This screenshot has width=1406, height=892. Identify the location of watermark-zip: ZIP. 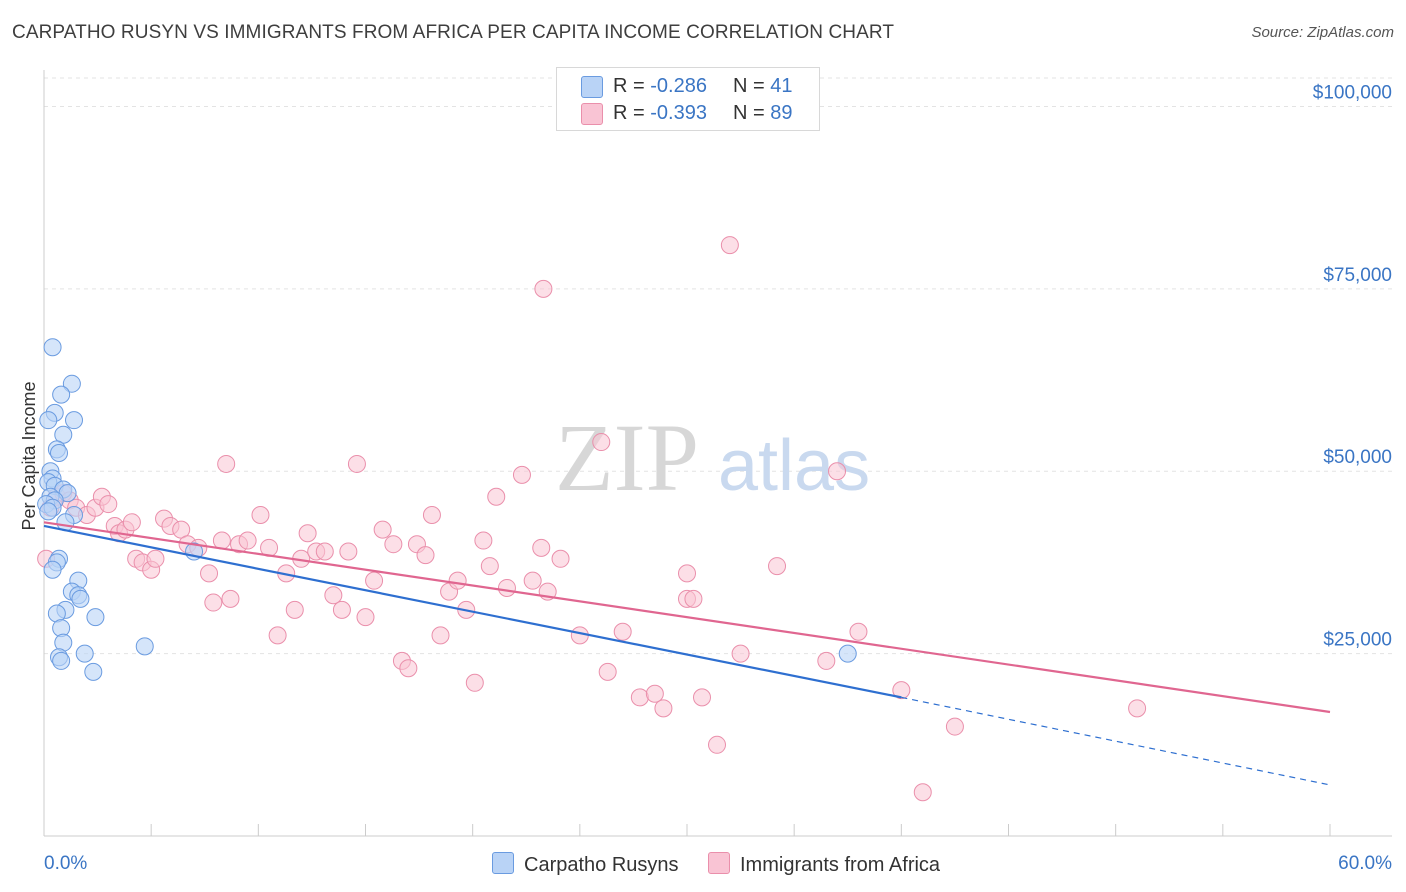
(627, 457).